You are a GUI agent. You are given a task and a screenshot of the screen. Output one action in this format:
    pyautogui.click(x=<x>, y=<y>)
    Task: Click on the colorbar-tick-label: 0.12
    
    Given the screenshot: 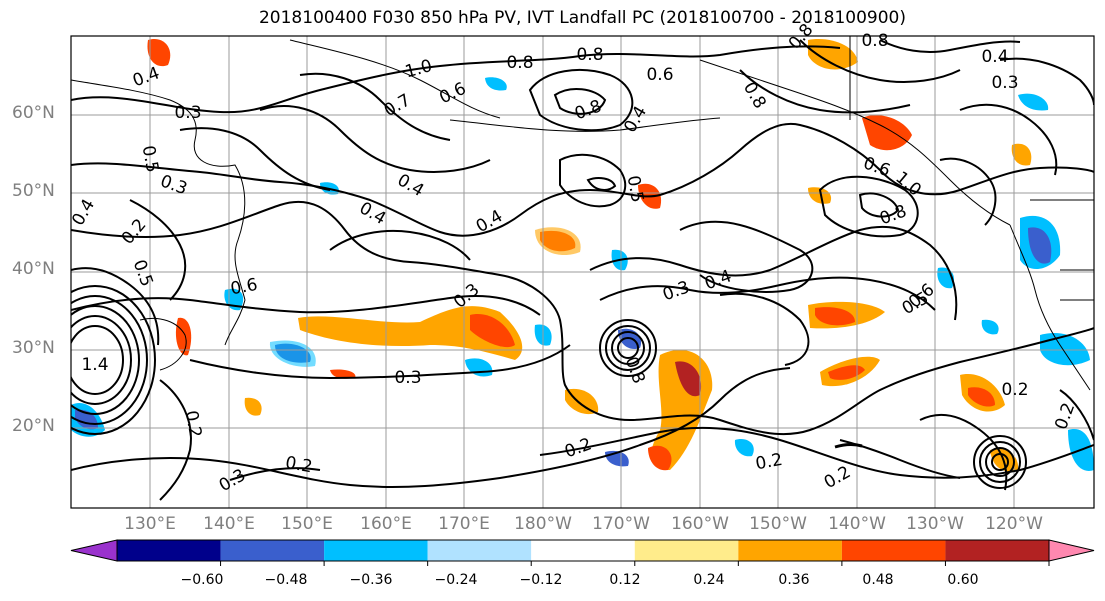 What is the action you would take?
    pyautogui.click(x=625, y=580)
    